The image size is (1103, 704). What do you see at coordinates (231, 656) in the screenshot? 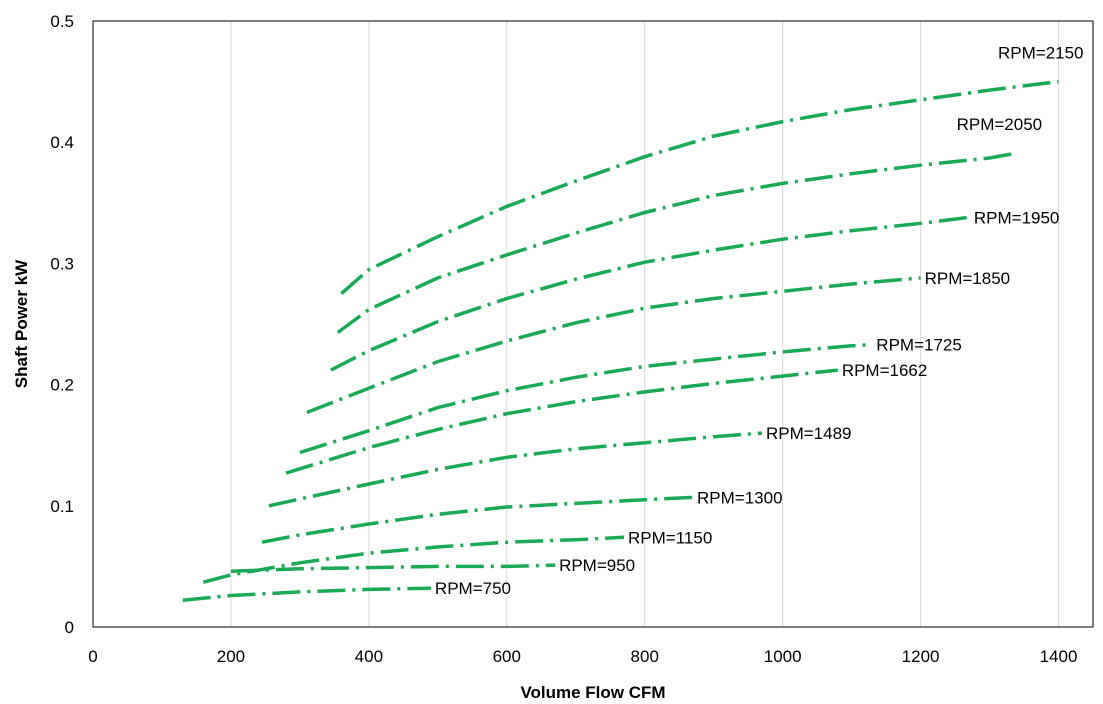
I see `x-tick-label: 200` at bounding box center [231, 656].